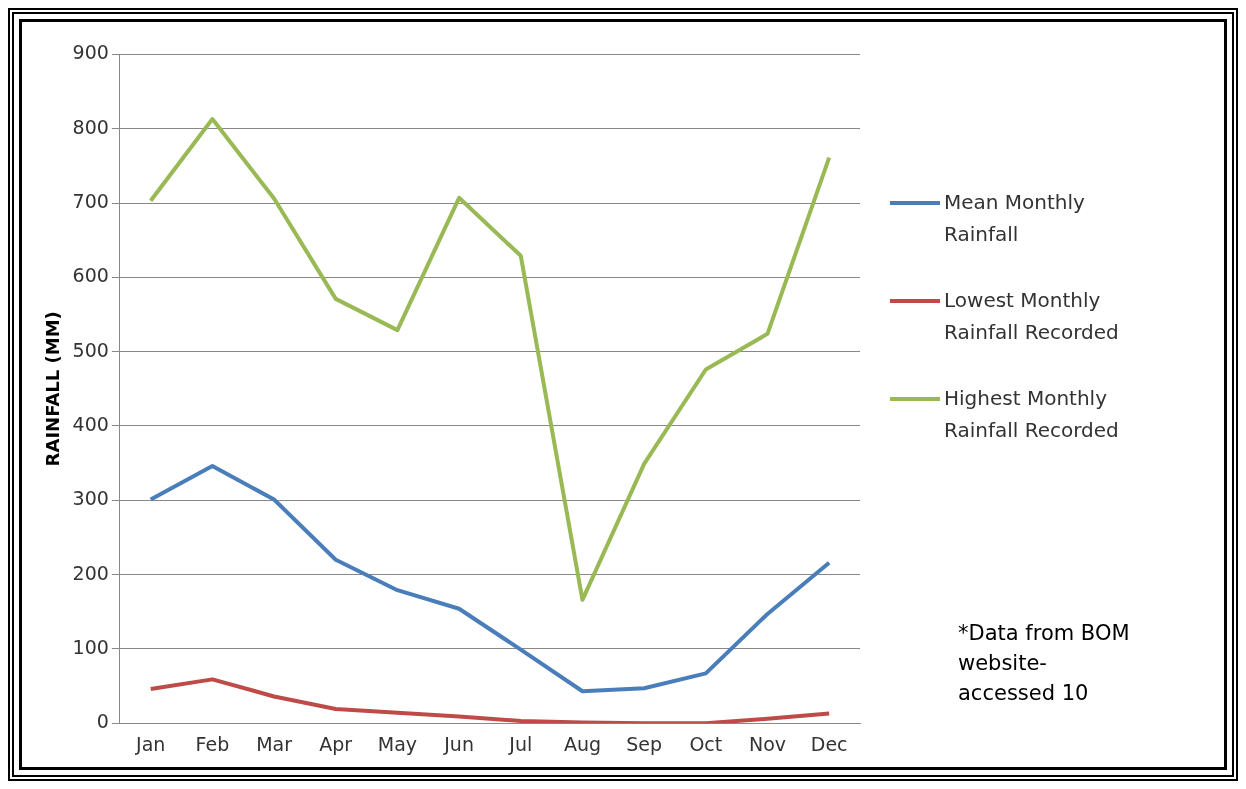 The height and width of the screenshot is (789, 1246). Describe the element at coordinates (212, 743) in the screenshot. I see `x-tick-label: Feb` at that location.